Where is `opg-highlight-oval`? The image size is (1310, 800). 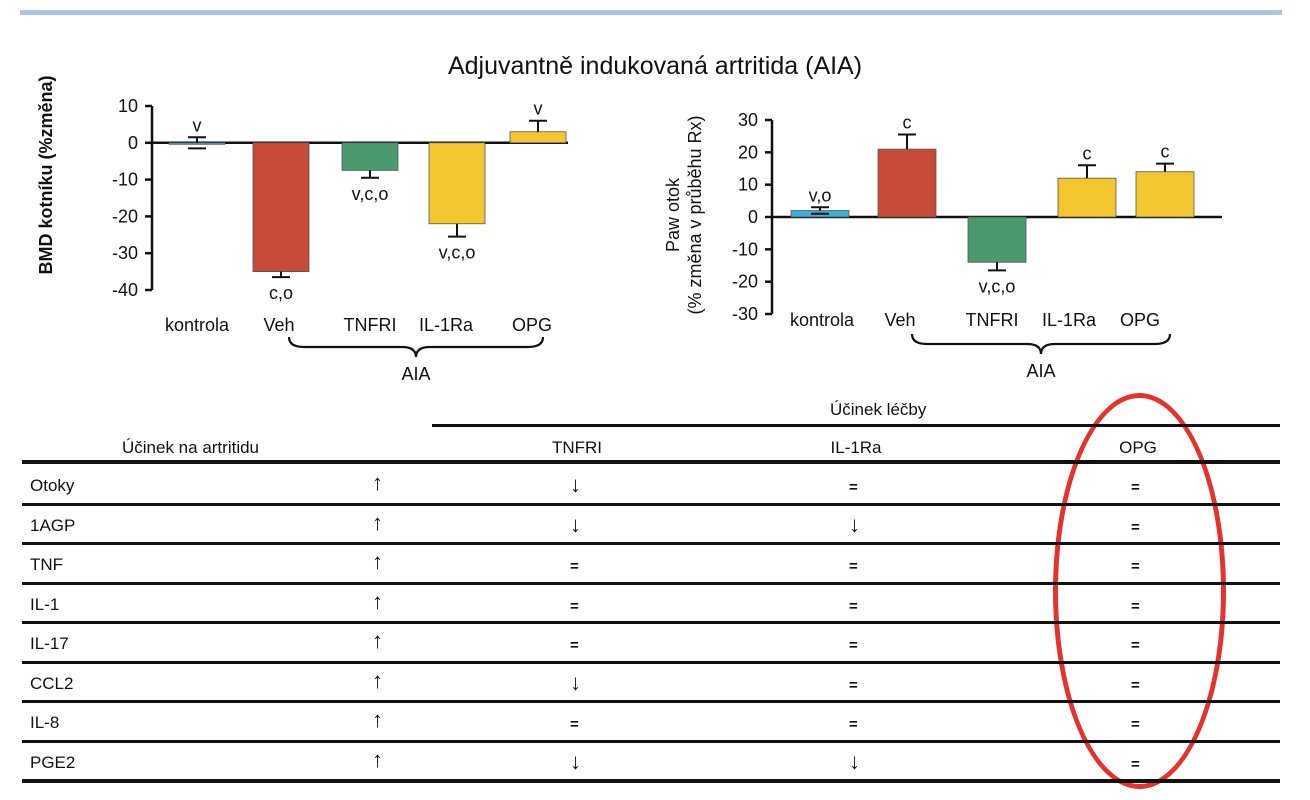 opg-highlight-oval is located at coordinates (1139, 591).